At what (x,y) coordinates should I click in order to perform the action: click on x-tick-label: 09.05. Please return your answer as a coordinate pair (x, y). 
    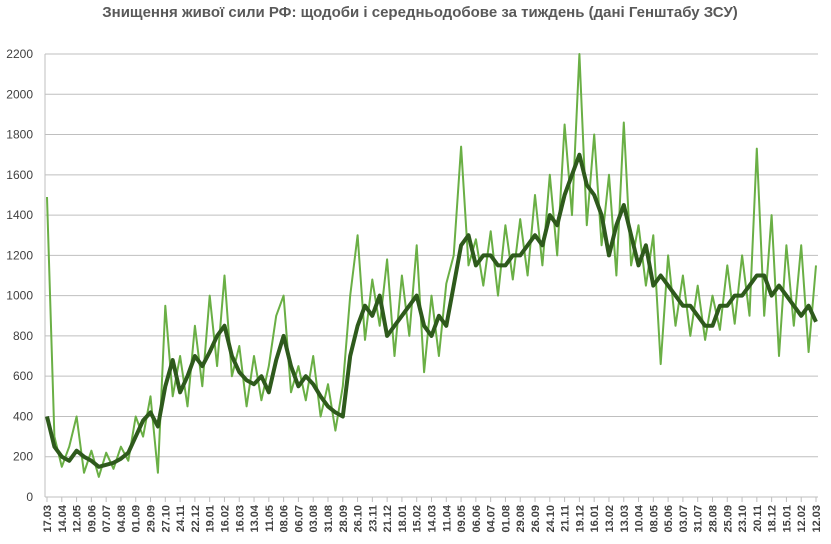
    Looking at the image, I should click on (462, 519).